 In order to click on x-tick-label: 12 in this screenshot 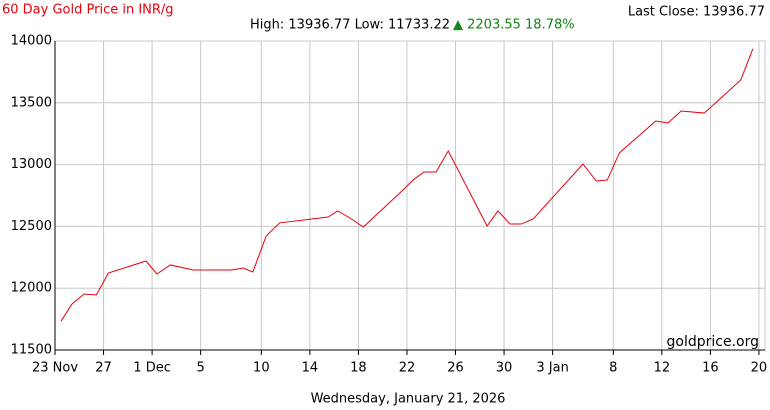, I will do `click(662, 368)`.